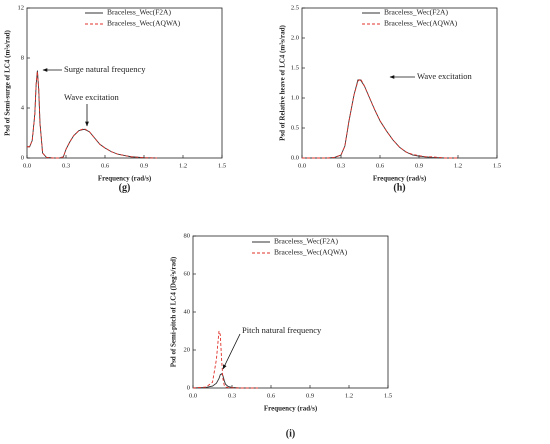  What do you see at coordinates (295, 97) in the screenshot?
I see `y-tick-label: 1.0` at bounding box center [295, 97].